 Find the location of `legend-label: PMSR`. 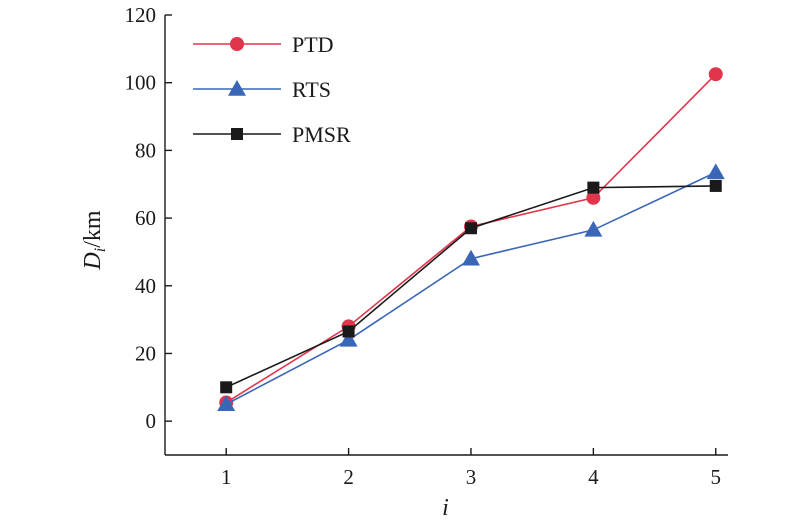

legend-label: PMSR is located at coordinates (321, 134).